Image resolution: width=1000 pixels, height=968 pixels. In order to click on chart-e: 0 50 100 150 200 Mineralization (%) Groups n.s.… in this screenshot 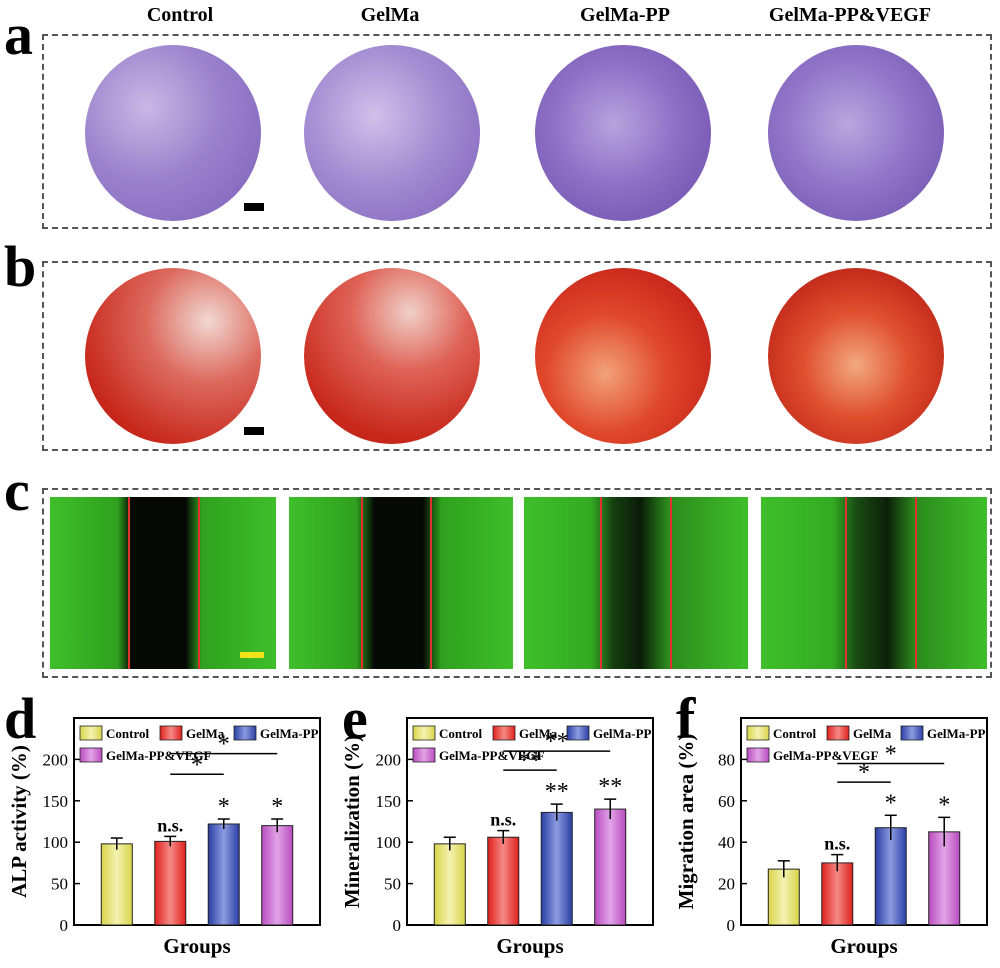, I will do `click(497, 837)`.